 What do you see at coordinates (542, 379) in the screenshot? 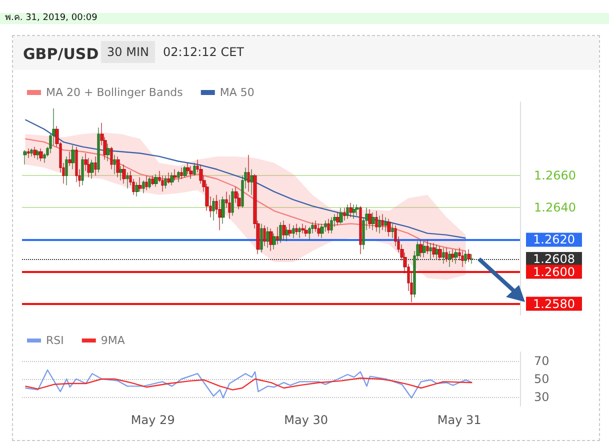
I see `y-tick-label: 50` at bounding box center [542, 379].